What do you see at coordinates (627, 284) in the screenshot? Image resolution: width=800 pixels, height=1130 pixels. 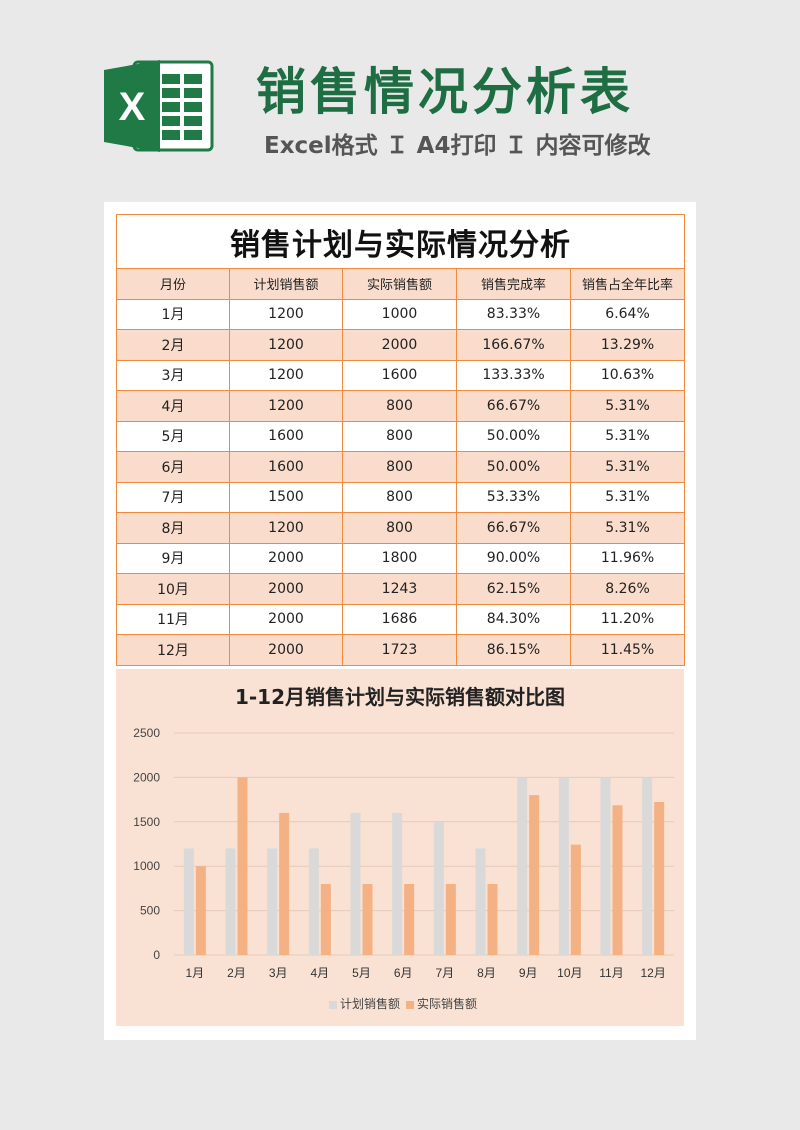 I see `column-header: 销售占全年比率` at bounding box center [627, 284].